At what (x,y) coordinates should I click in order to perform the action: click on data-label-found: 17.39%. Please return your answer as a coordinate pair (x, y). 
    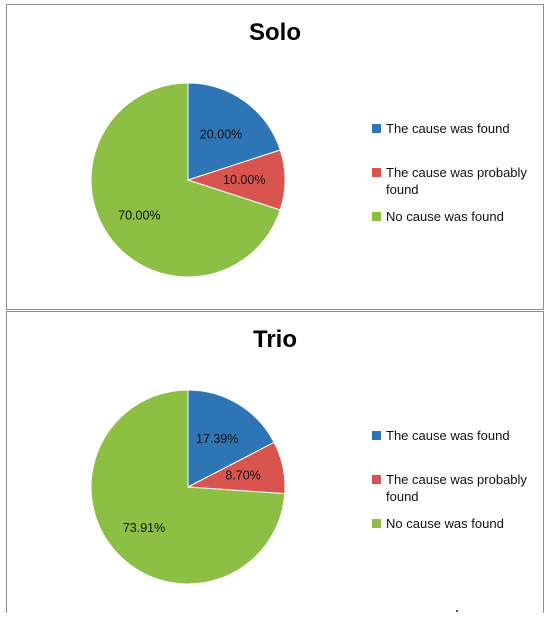
    Looking at the image, I should click on (217, 439).